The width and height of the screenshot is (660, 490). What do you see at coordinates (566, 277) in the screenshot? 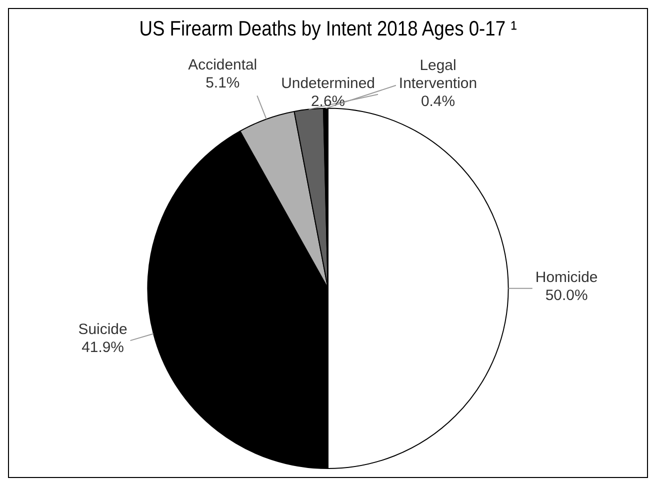
I see `slice-label: Homicide` at bounding box center [566, 277].